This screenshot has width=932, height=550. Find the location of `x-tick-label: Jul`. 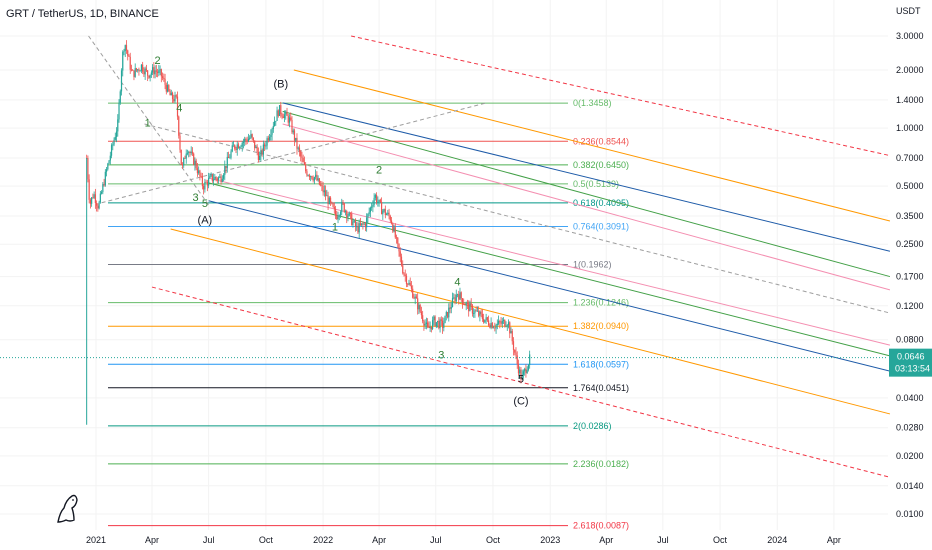

x-tick-label: Jul is located at coordinates (663, 540).